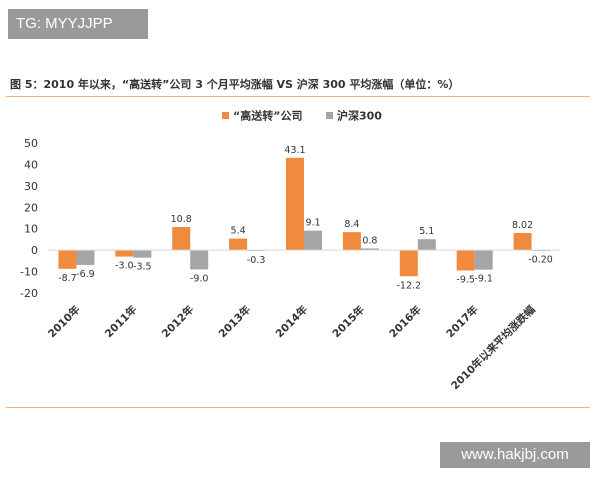 Image resolution: width=600 pixels, height=480 pixels. What do you see at coordinates (298, 96) in the screenshot?
I see `caption-rule` at bounding box center [298, 96].